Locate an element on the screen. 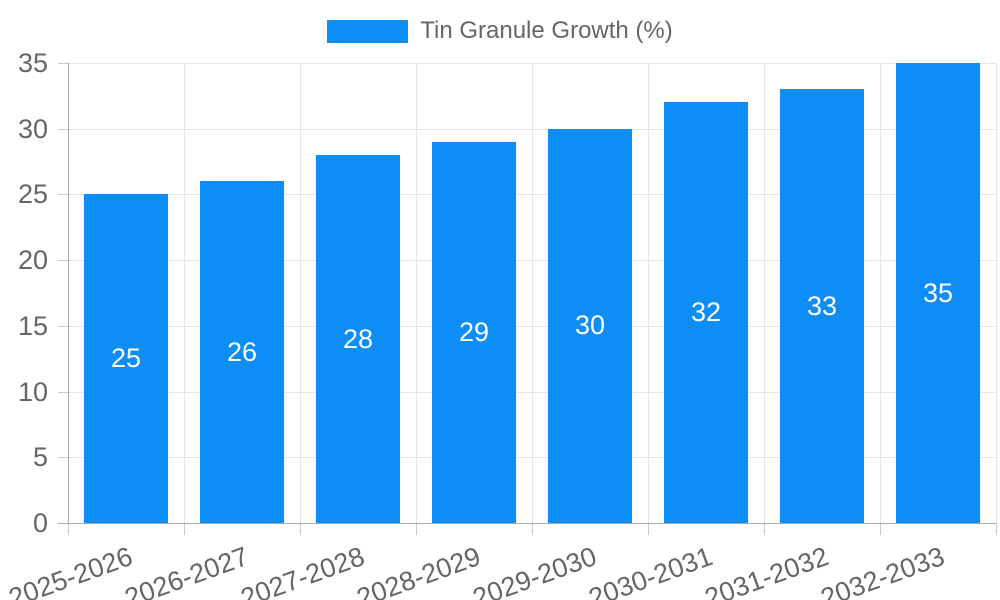 This screenshot has height=600, width=1000. bar: 35 is located at coordinates (938, 293).